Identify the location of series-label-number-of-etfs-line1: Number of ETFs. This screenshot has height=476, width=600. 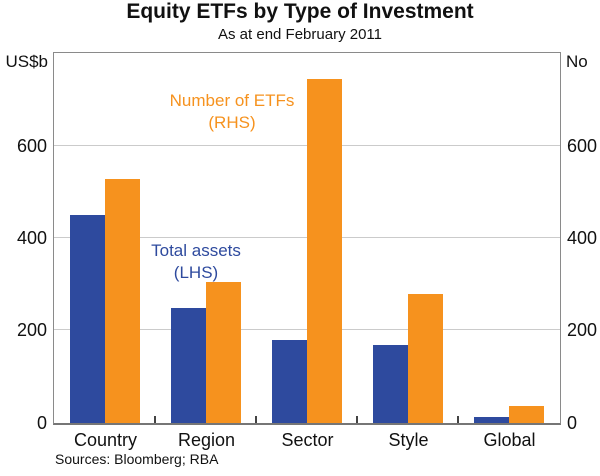
(232, 100).